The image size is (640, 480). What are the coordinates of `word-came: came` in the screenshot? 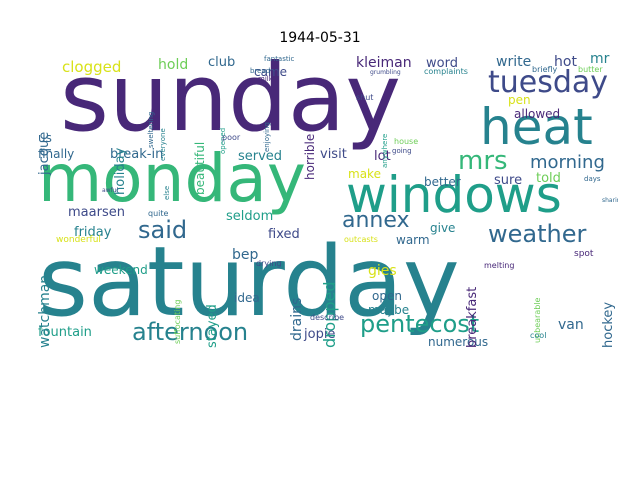 It's located at (271, 72).